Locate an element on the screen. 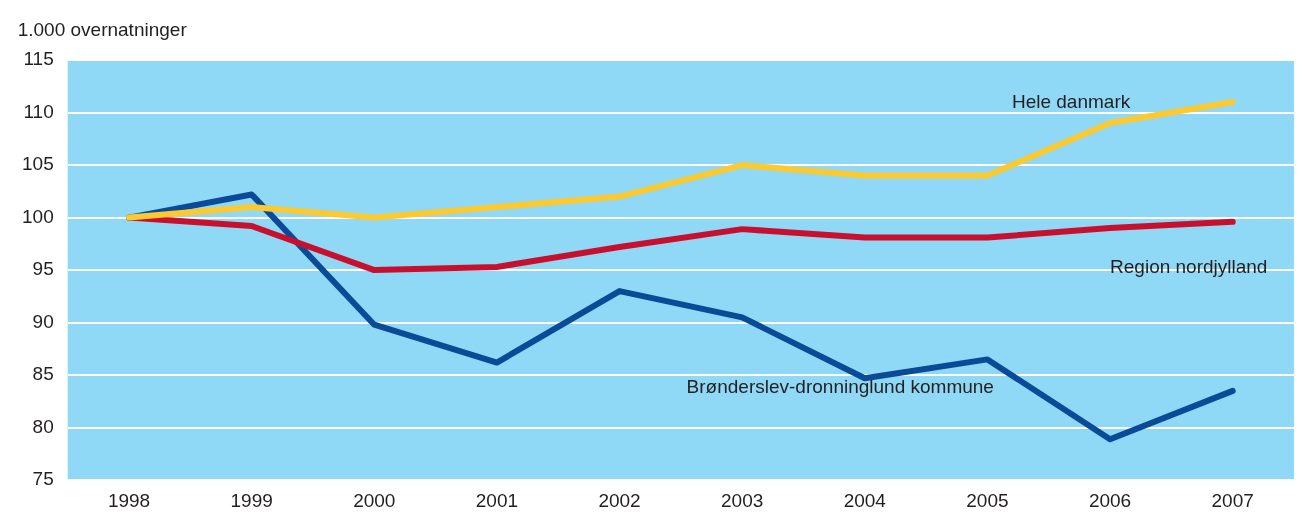  x-tick-label: 1999 is located at coordinates (251, 500).